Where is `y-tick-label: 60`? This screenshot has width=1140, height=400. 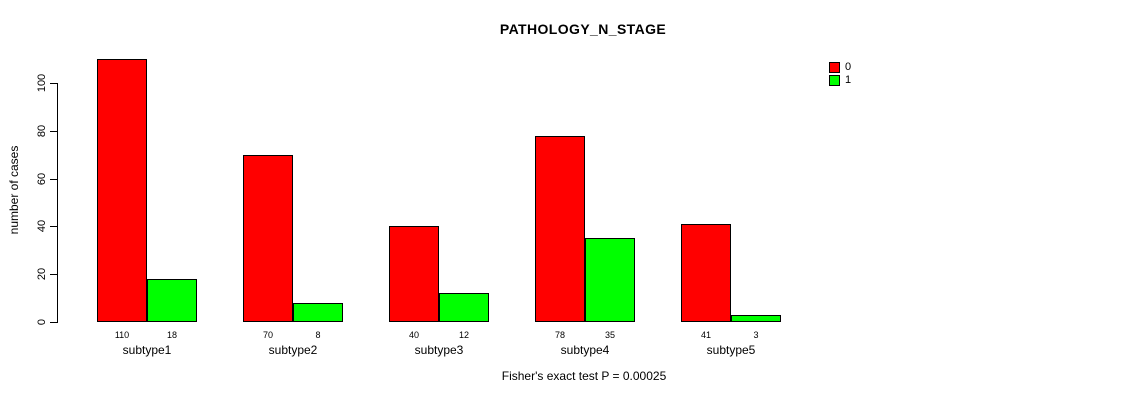 y-tick-label: 60 is located at coordinates (42, 179).